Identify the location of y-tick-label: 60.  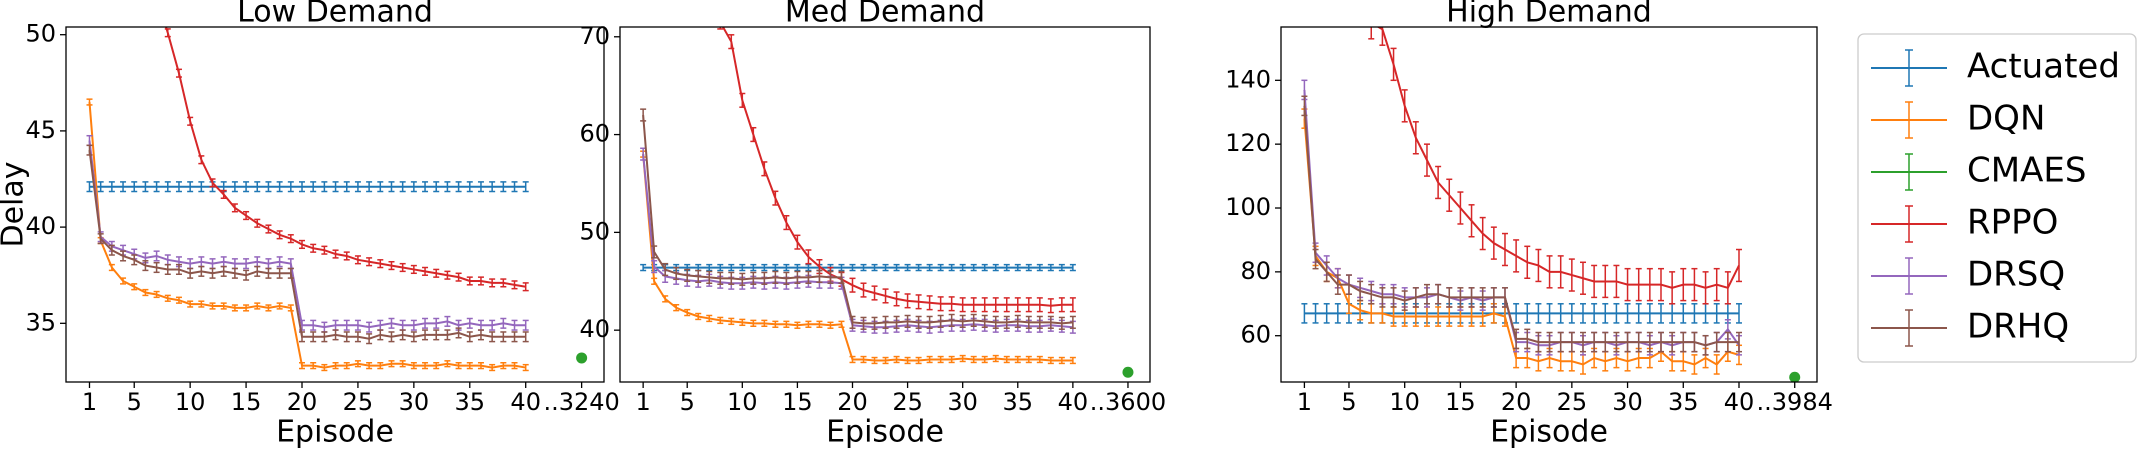
(1255, 335).